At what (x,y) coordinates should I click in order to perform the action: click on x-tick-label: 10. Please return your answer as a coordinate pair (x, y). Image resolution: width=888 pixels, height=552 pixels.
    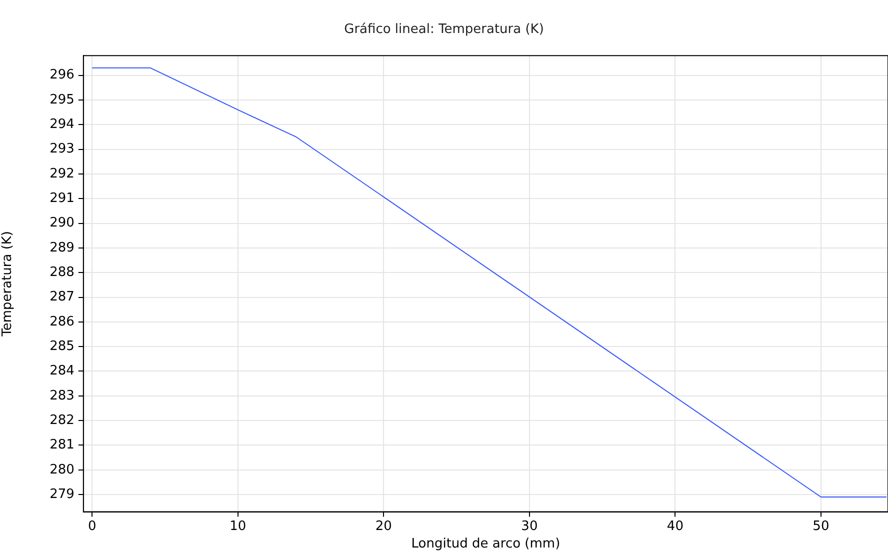
    Looking at the image, I should click on (238, 526).